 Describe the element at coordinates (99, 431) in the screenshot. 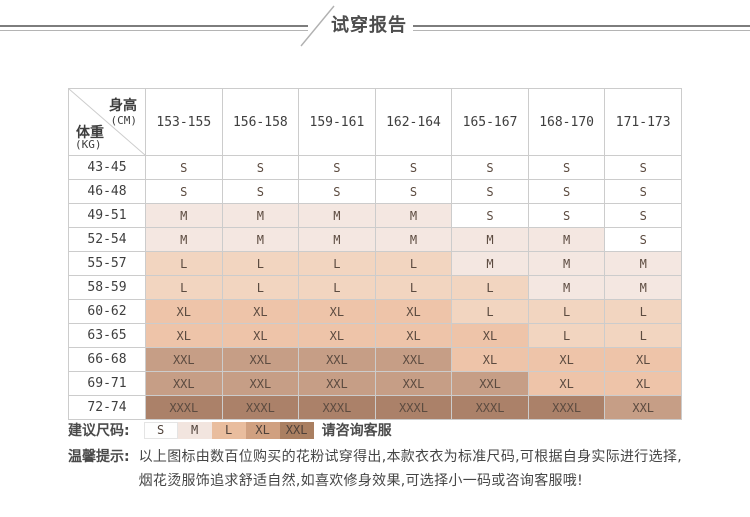

I see `legend-label: 建议尺码:` at that location.